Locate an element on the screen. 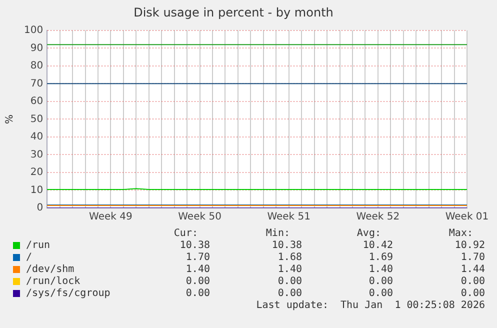 This screenshot has width=497, height=328. y-tick-label: 60 is located at coordinates (37, 102).